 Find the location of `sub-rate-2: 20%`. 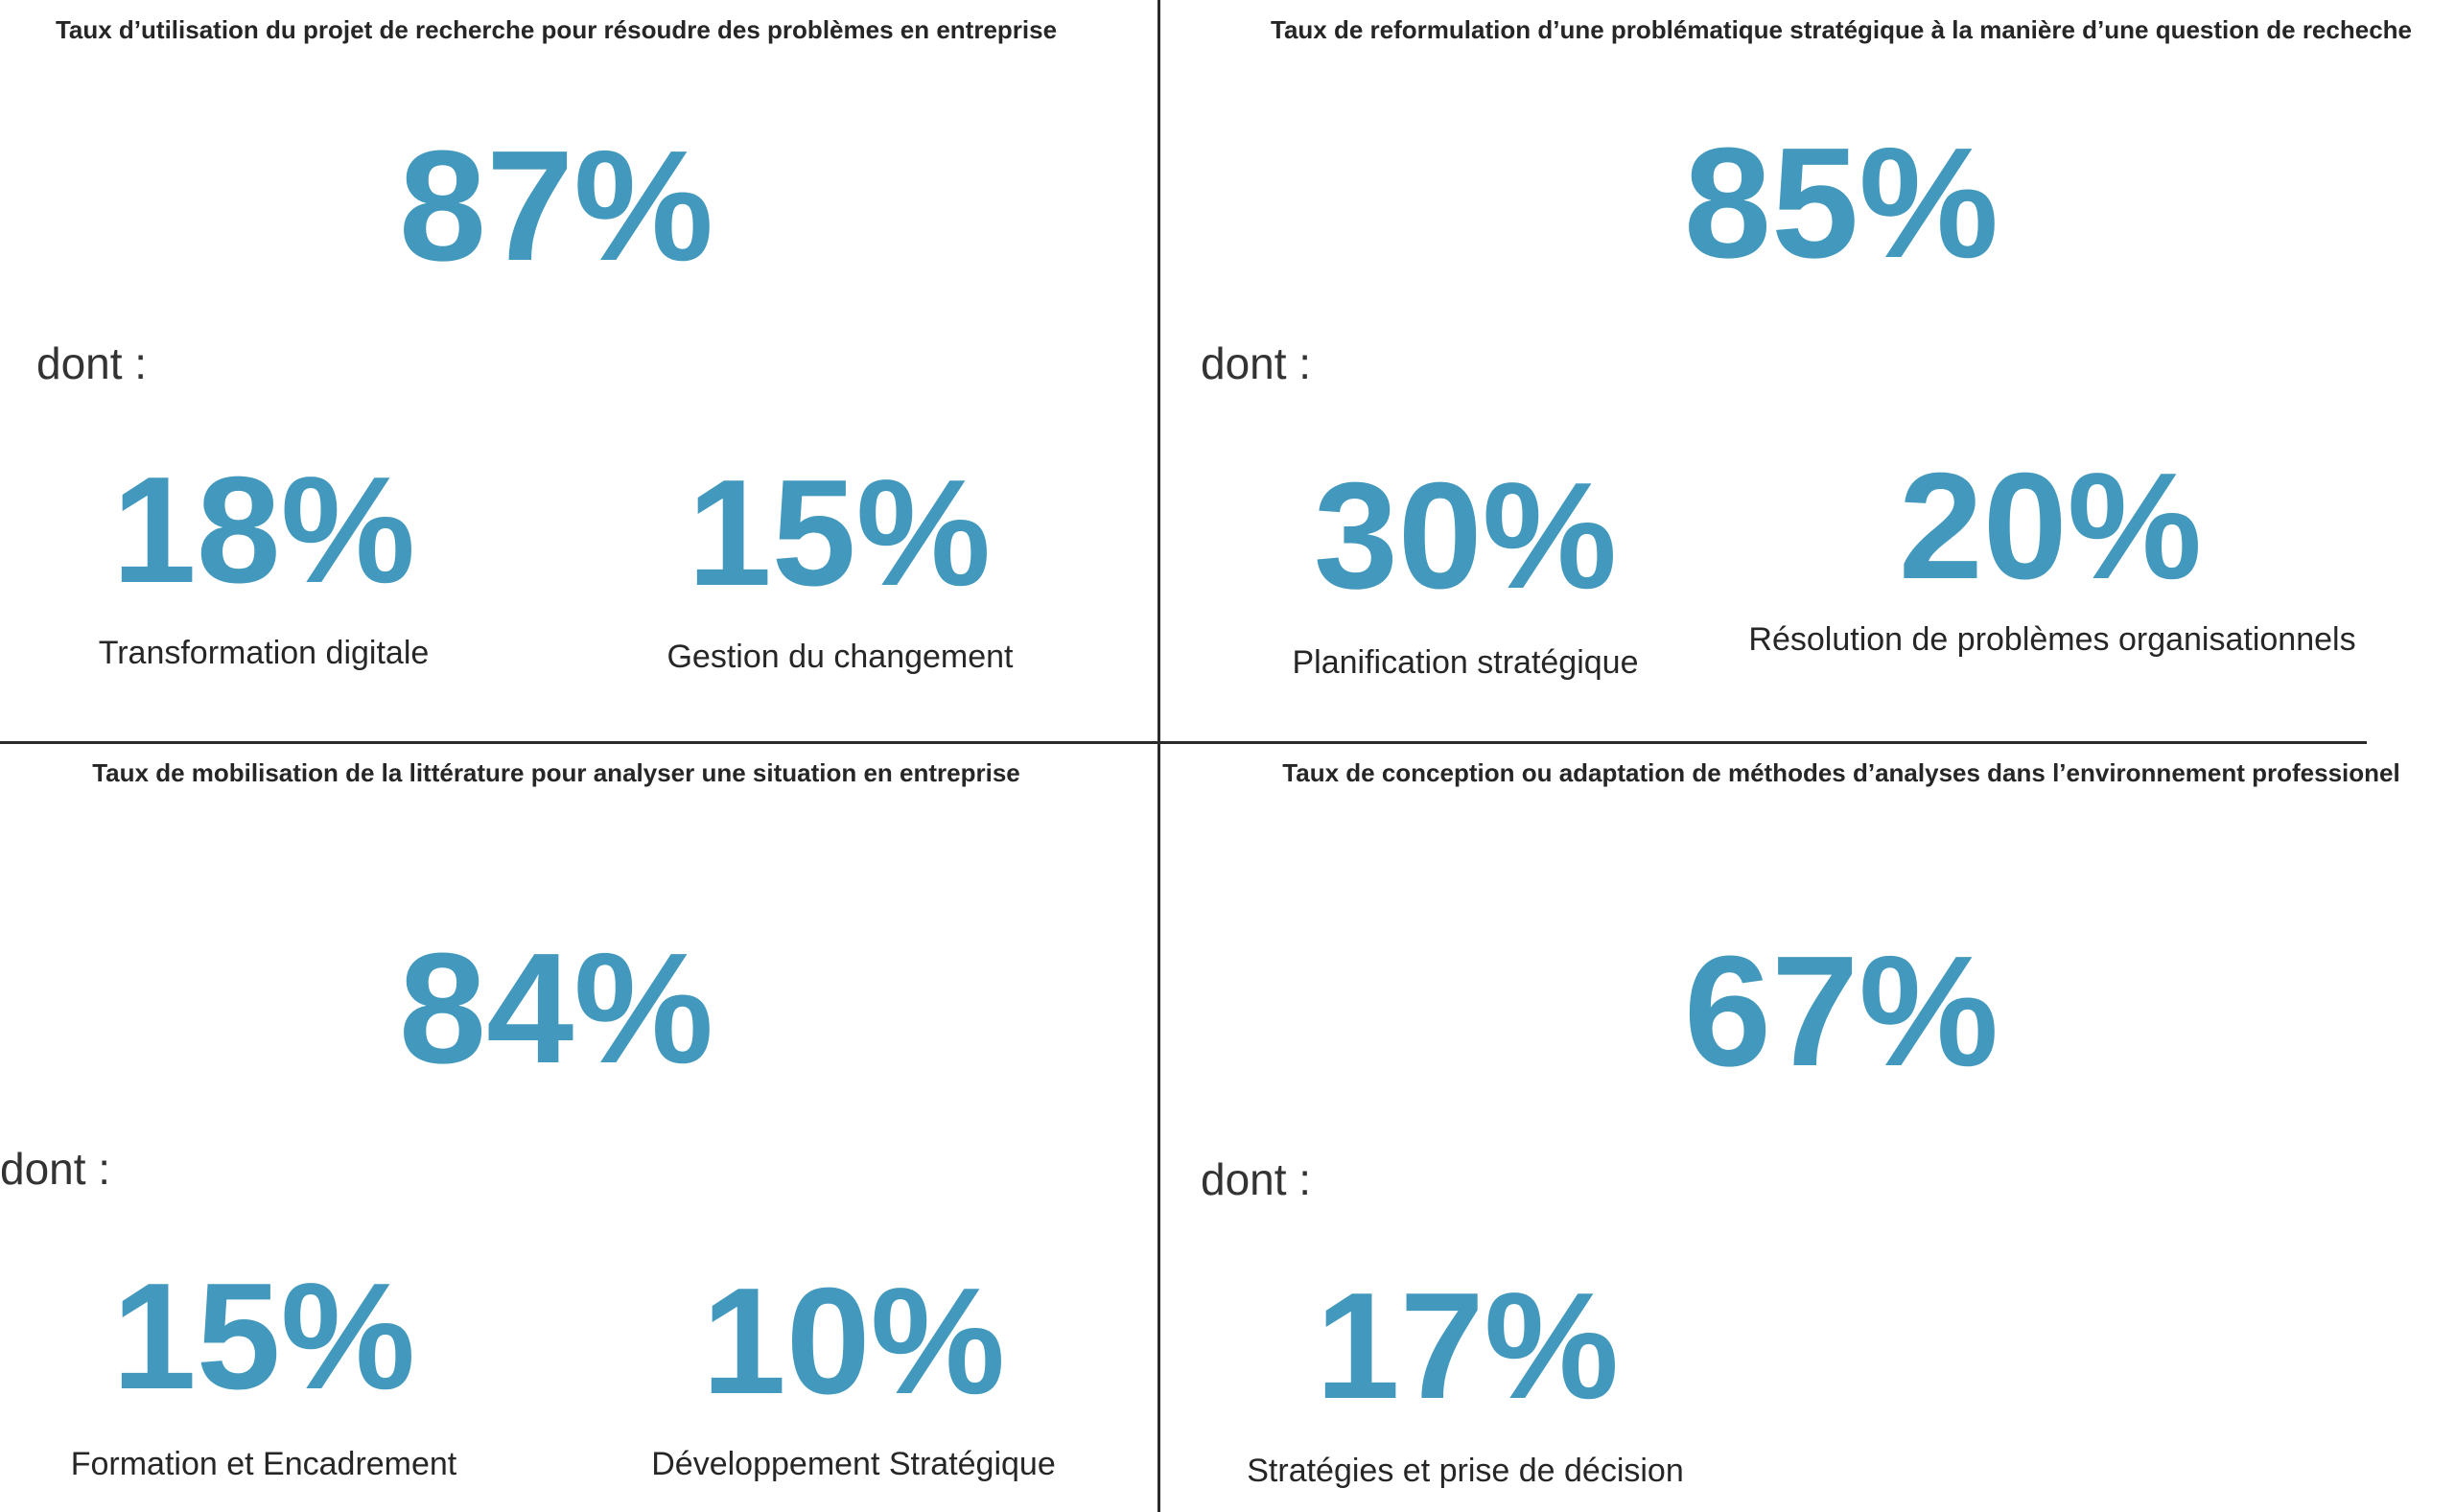

sub-rate-2: 20% is located at coordinates (2050, 526).